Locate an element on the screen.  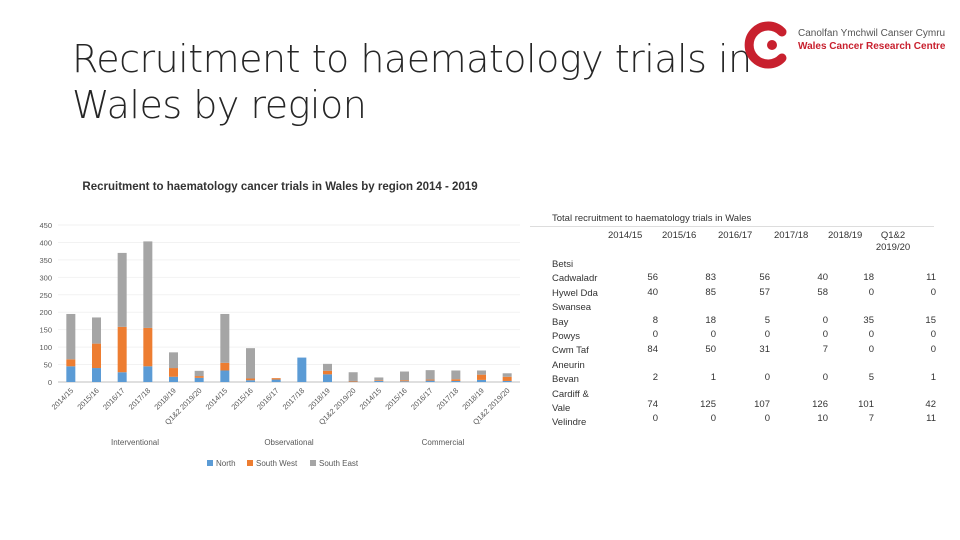
table-row-label: Swansea is located at coordinates (572, 308).